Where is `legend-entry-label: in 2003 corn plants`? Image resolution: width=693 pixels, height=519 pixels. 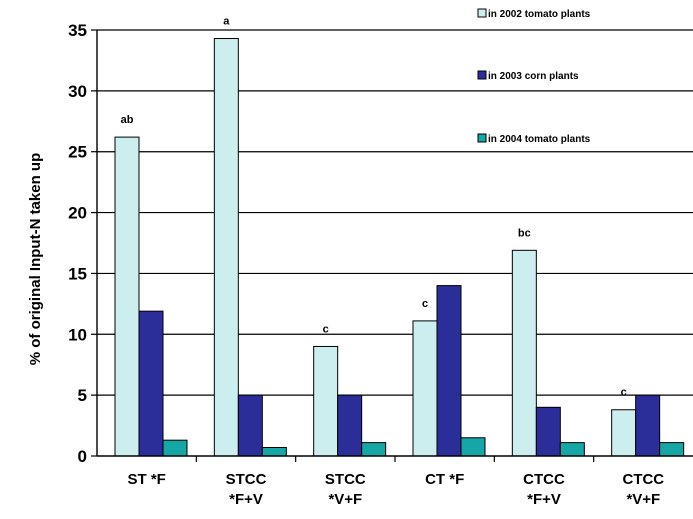
legend-entry-label: in 2003 corn plants is located at coordinates (533, 76).